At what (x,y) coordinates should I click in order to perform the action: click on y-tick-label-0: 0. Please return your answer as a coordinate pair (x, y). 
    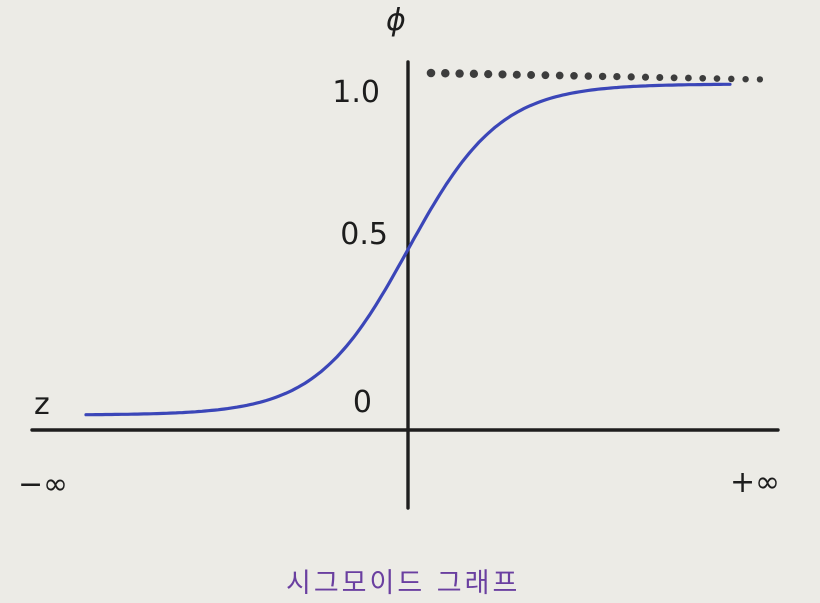
    Looking at the image, I should click on (362, 402).